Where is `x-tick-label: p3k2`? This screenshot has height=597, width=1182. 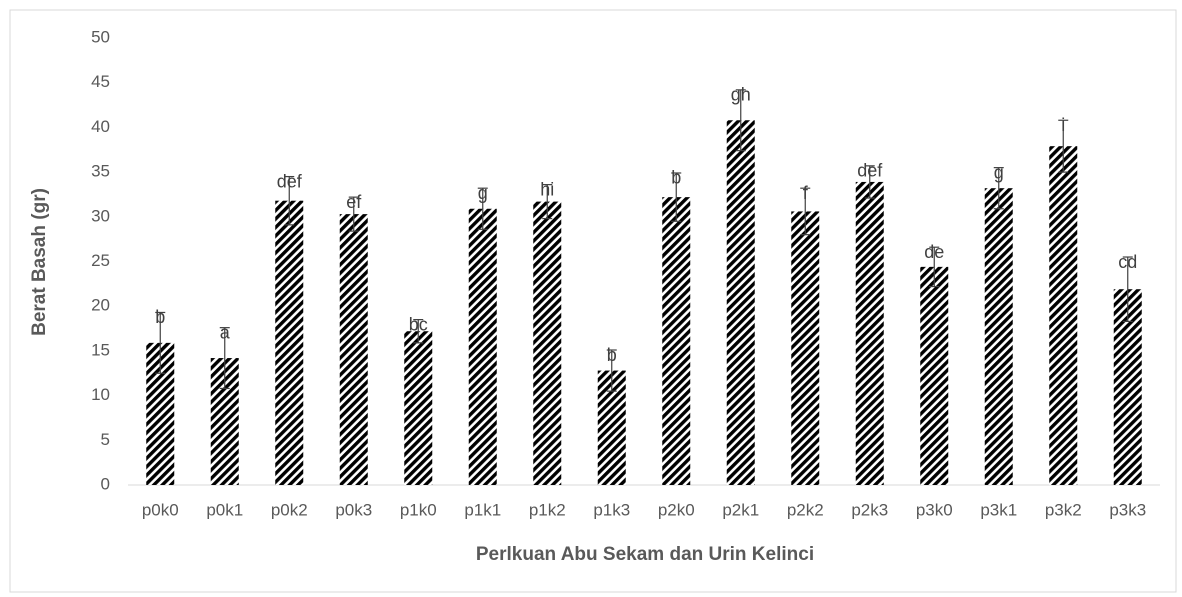
x-tick-label: p3k2 is located at coordinates (1063, 509).